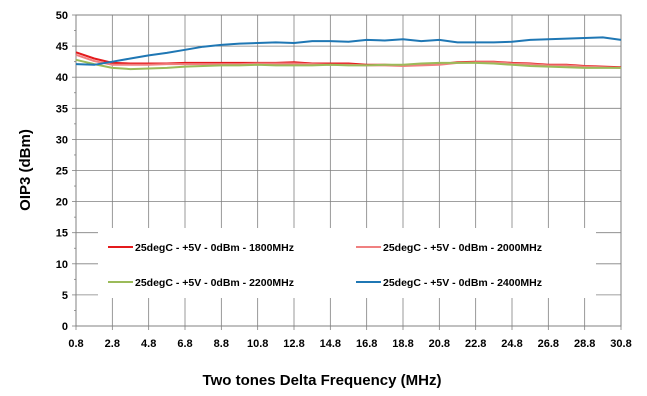  I want to click on y-tick-label: 40, so click(62, 78).